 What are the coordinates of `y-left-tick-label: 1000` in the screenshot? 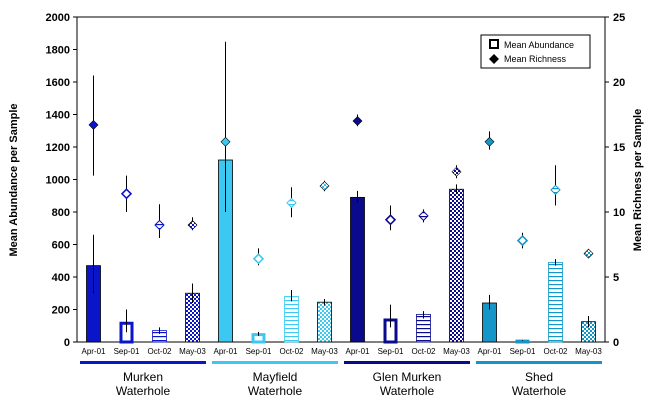 It's located at (58, 181).